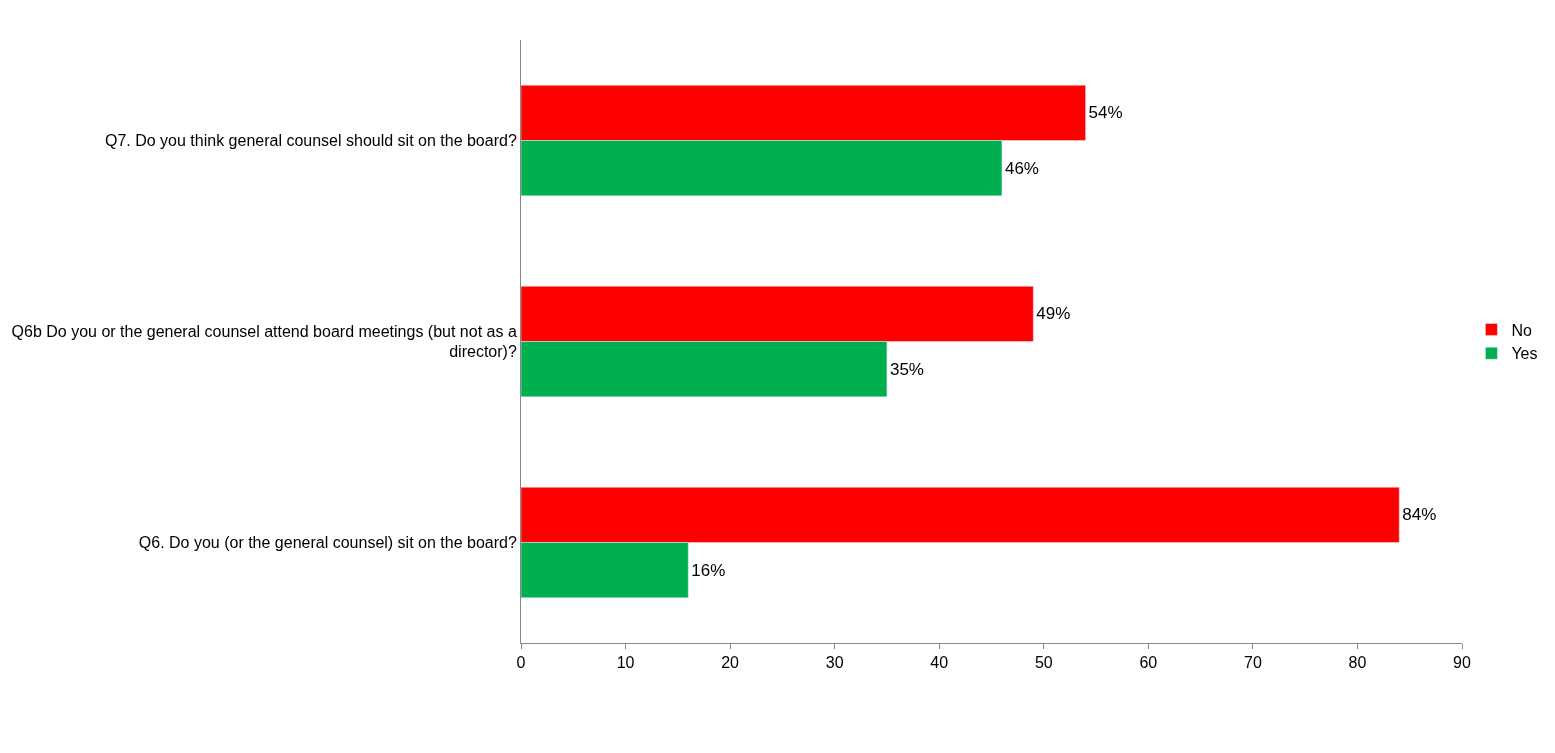  I want to click on x-tick-label: 30, so click(834, 663).